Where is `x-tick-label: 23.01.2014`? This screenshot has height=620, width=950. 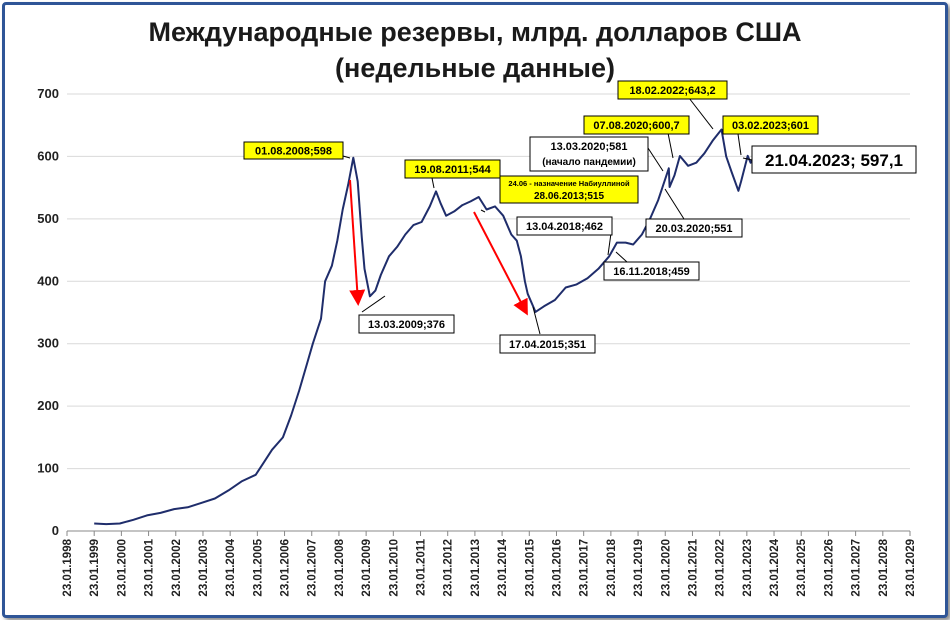
x-tick-label: 23.01.2014 is located at coordinates (503, 567).